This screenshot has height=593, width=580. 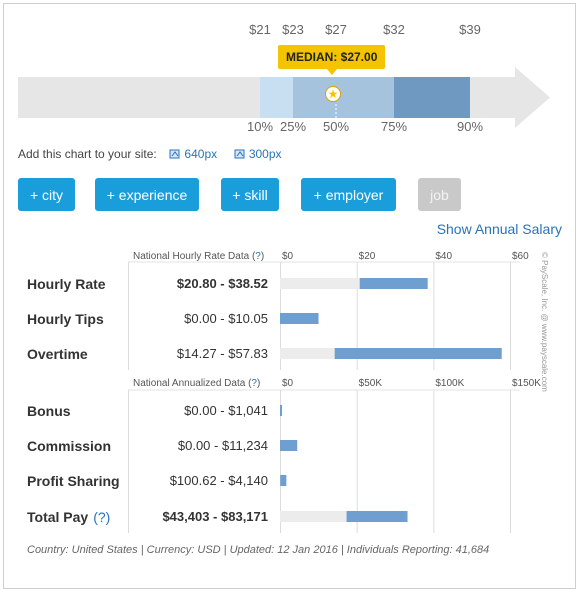 I want to click on embed-300-link: 300px, so click(x=258, y=154).